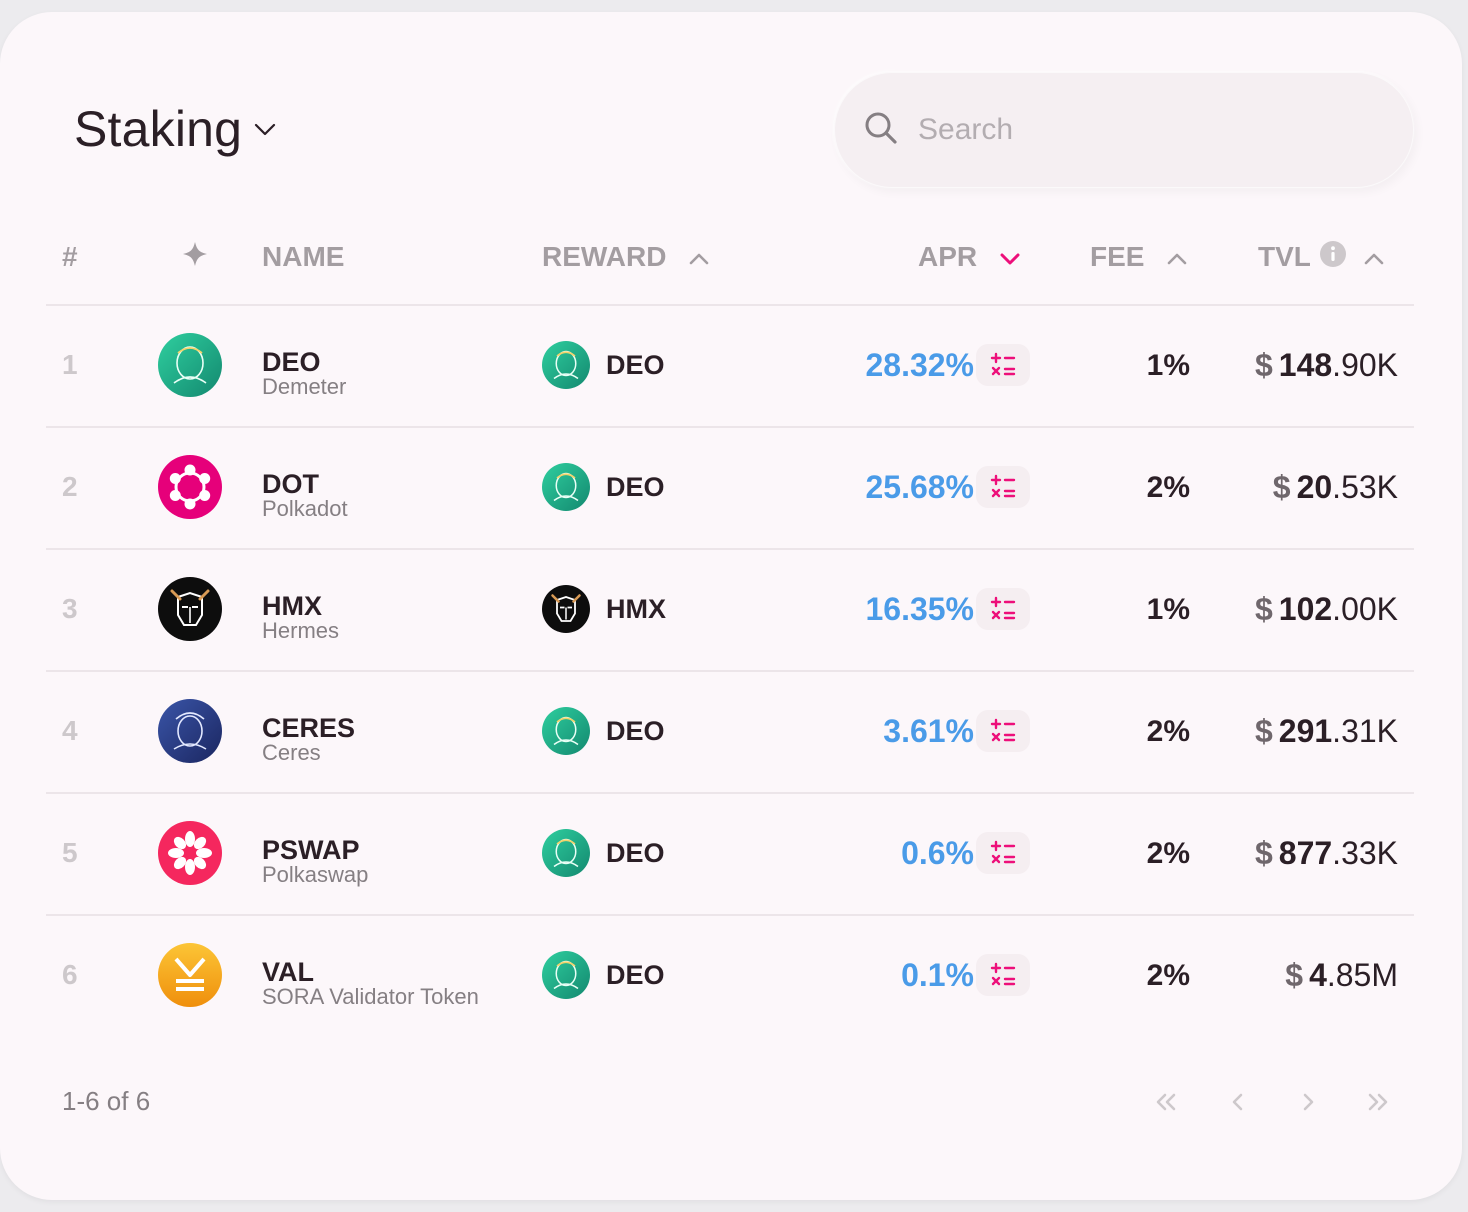  I want to click on tvl-integer: 877, so click(1305, 853).